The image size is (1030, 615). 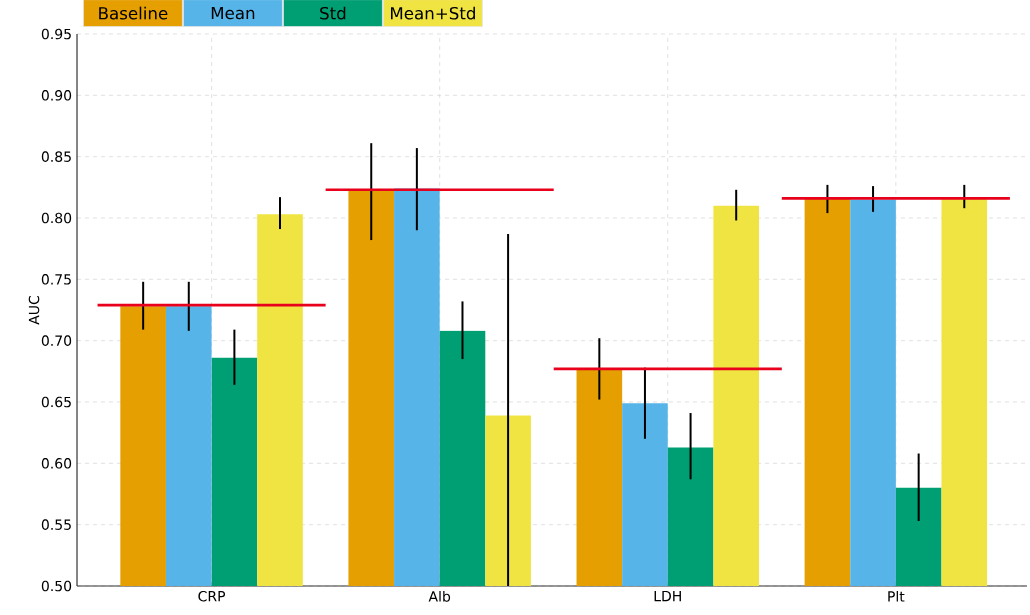 I want to click on y-tick-label: 0.60, so click(x=56, y=463).